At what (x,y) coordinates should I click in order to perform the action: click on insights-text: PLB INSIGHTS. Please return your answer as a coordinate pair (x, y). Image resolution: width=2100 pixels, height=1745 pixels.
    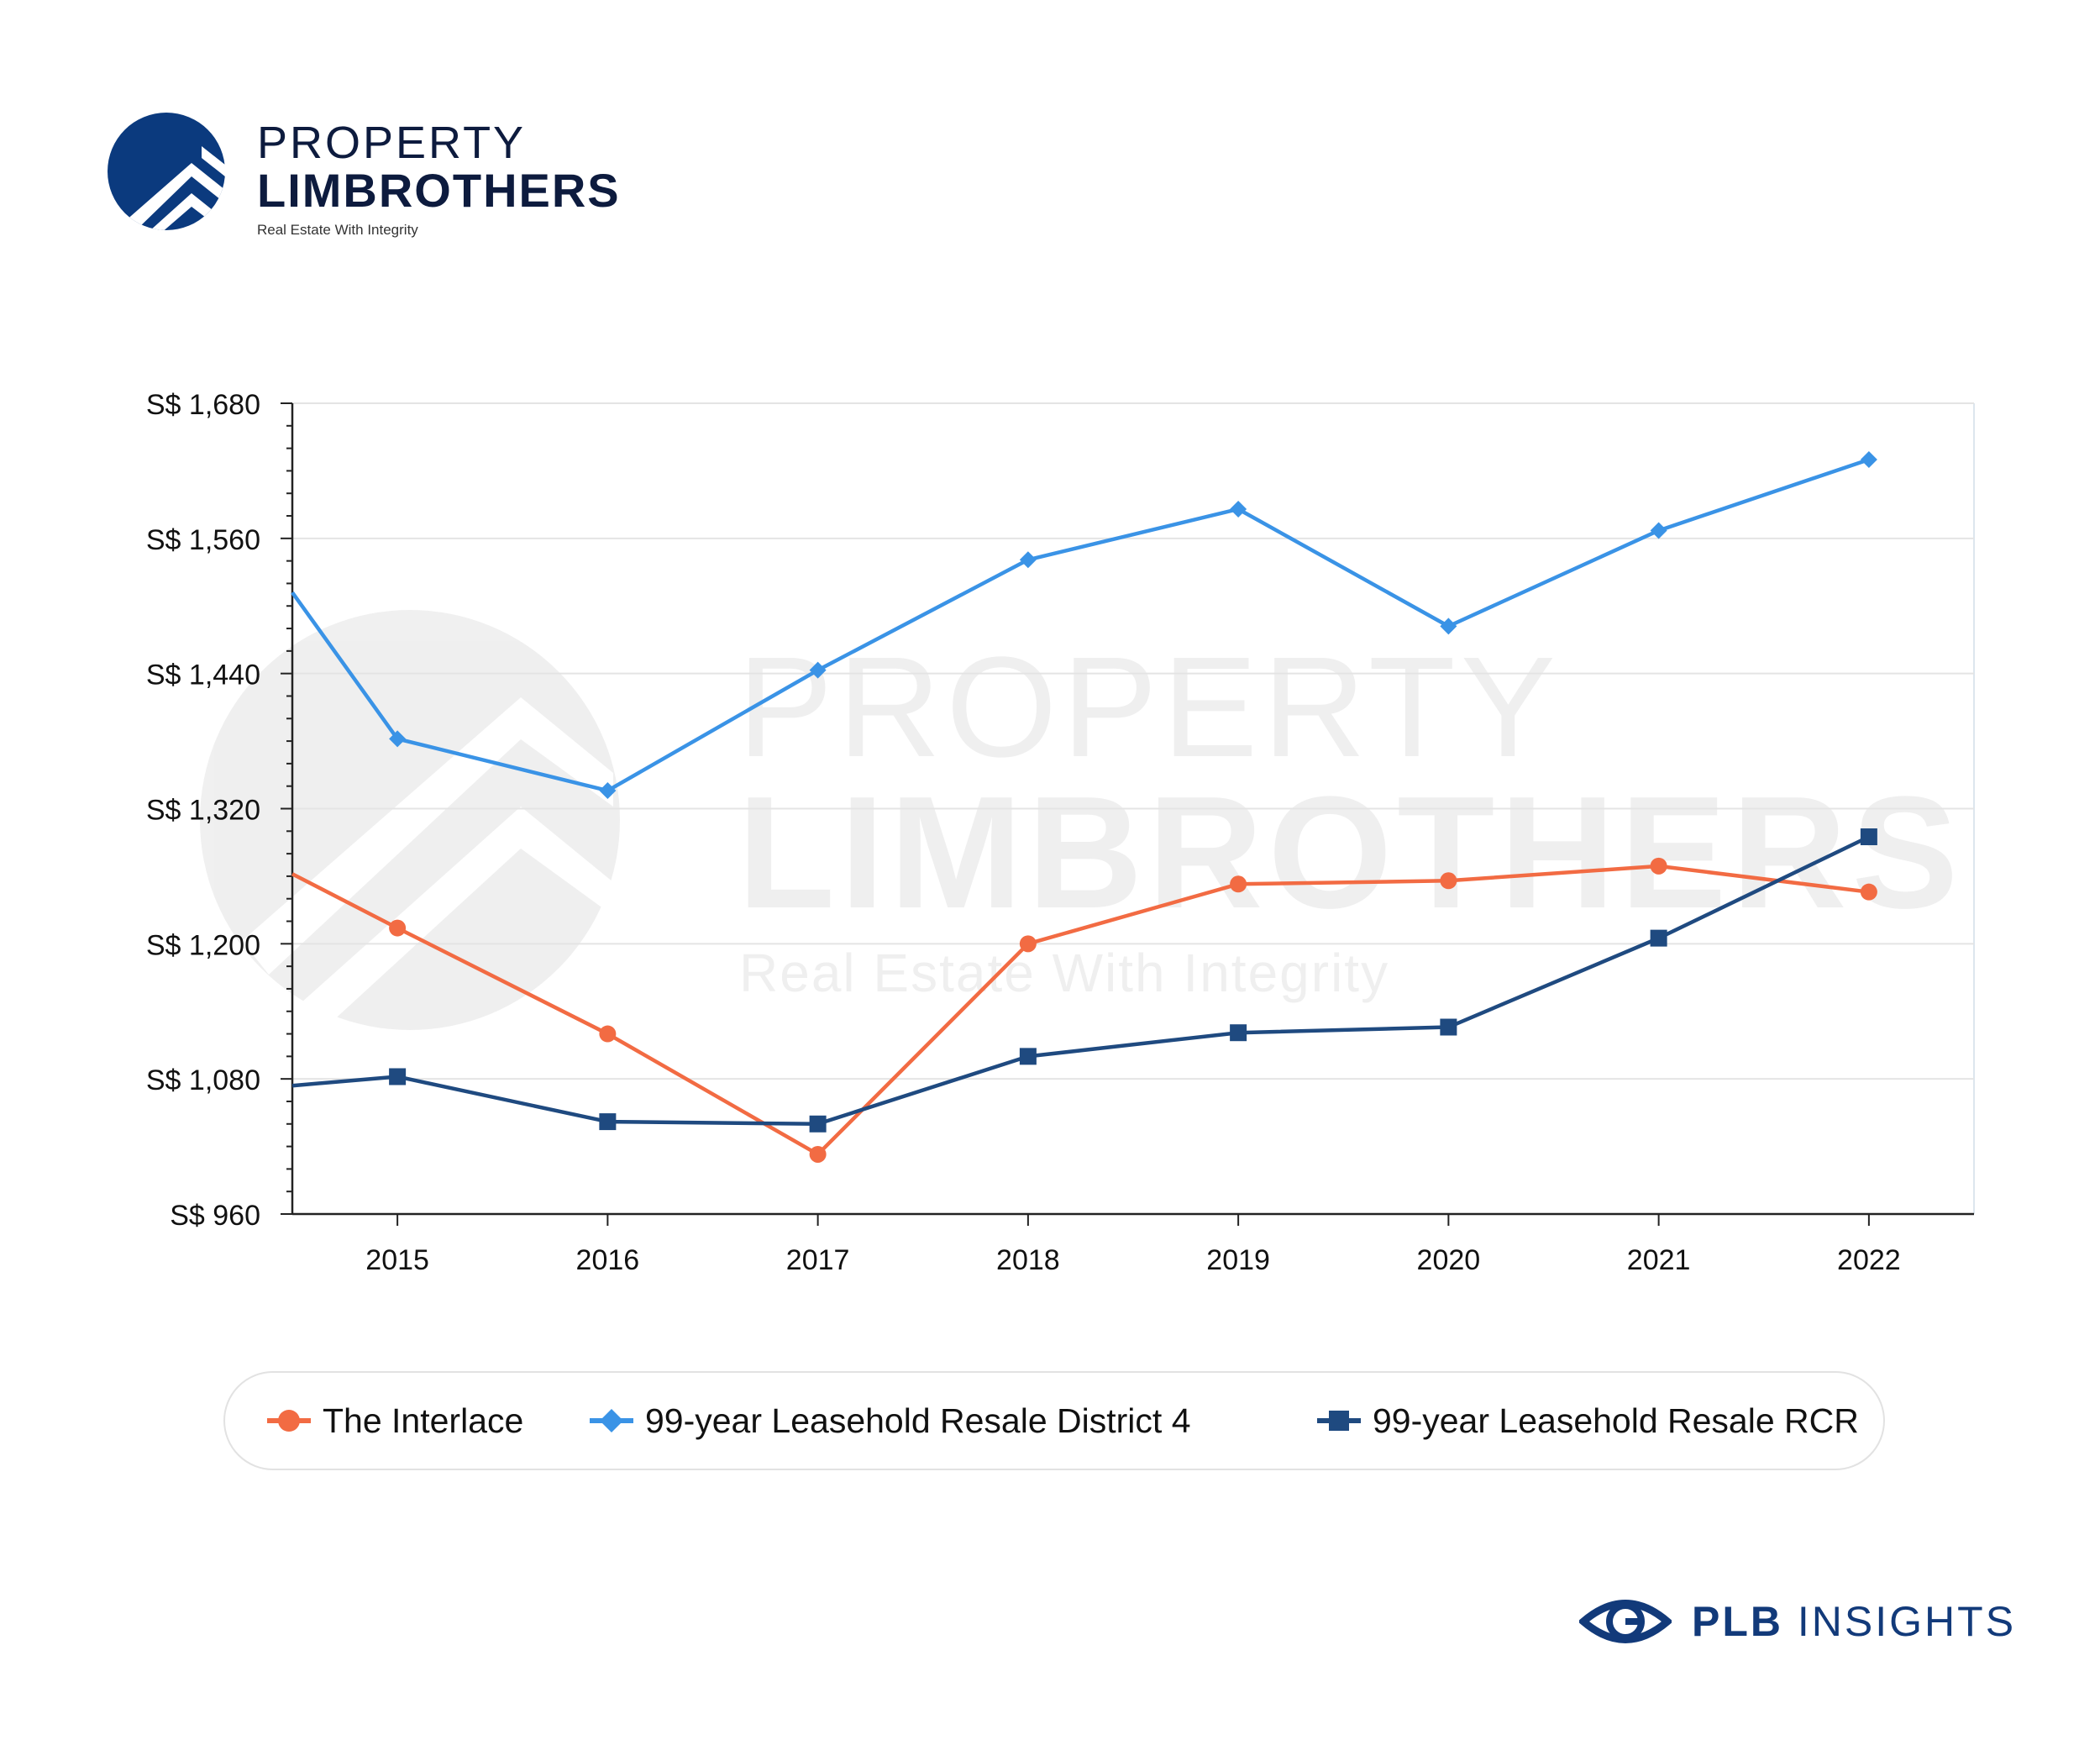
    Looking at the image, I should click on (1854, 1621).